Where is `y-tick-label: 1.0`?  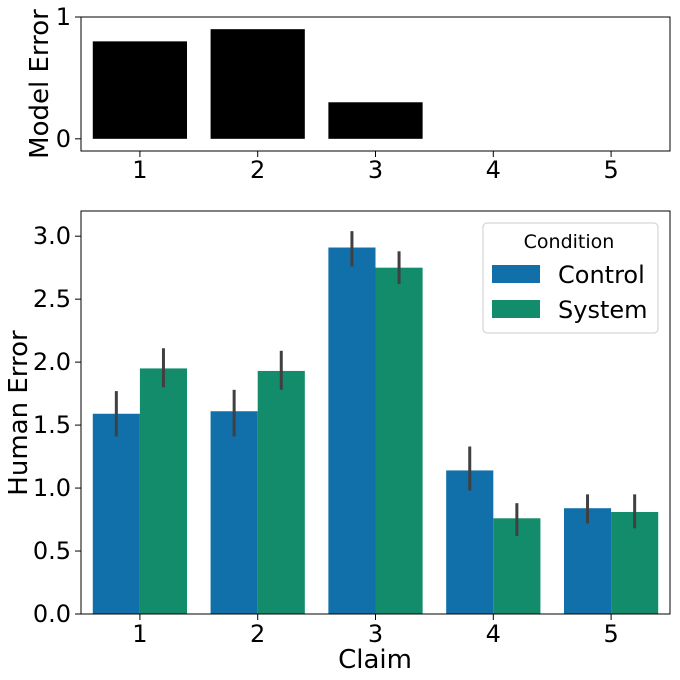
y-tick-label: 1.0 is located at coordinates (52, 488).